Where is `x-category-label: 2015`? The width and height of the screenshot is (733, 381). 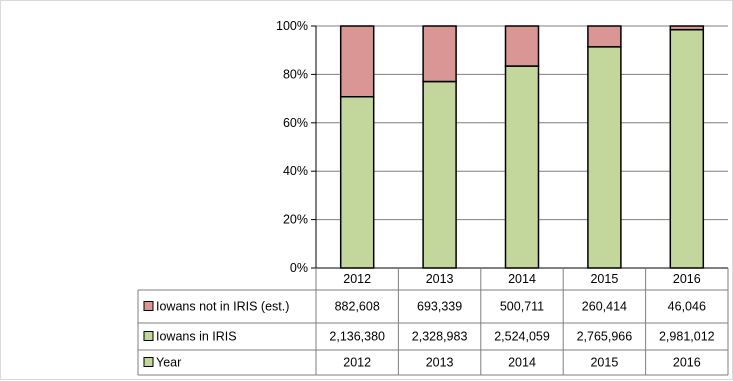
x-category-label: 2015 is located at coordinates (604, 279).